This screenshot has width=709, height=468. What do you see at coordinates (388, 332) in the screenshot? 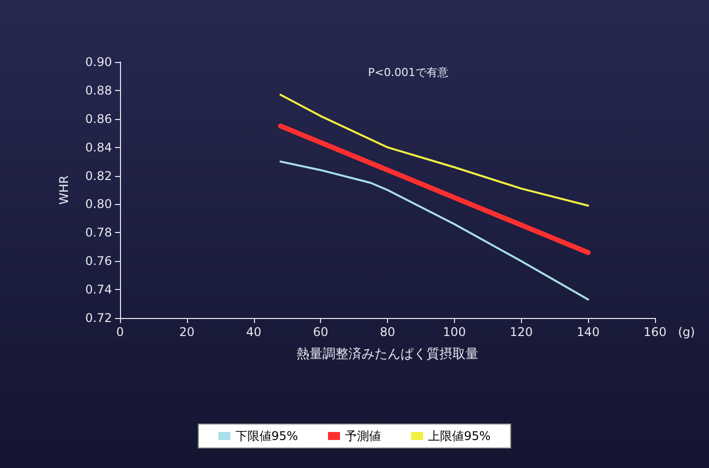
I see `x-tick-label: 80` at bounding box center [388, 332].